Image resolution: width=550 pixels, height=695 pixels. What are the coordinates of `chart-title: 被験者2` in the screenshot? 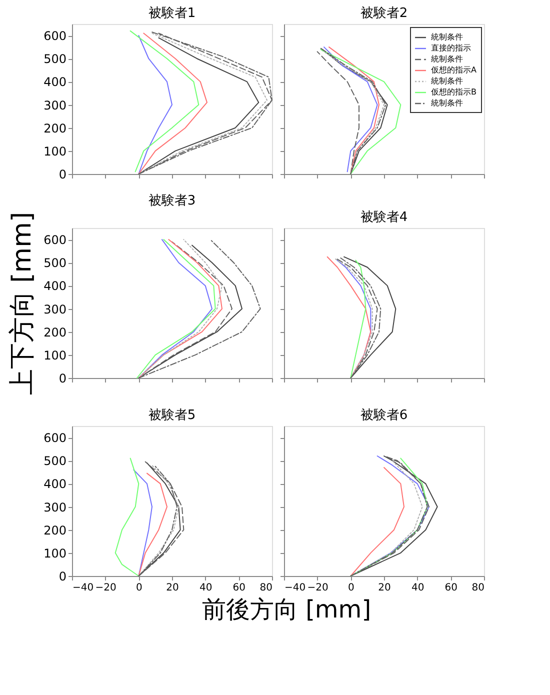 It's located at (384, 13).